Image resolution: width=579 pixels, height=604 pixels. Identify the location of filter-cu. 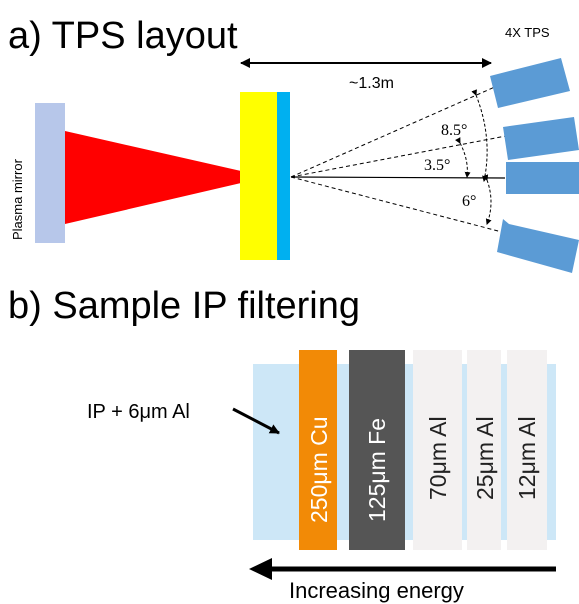
(318, 450).